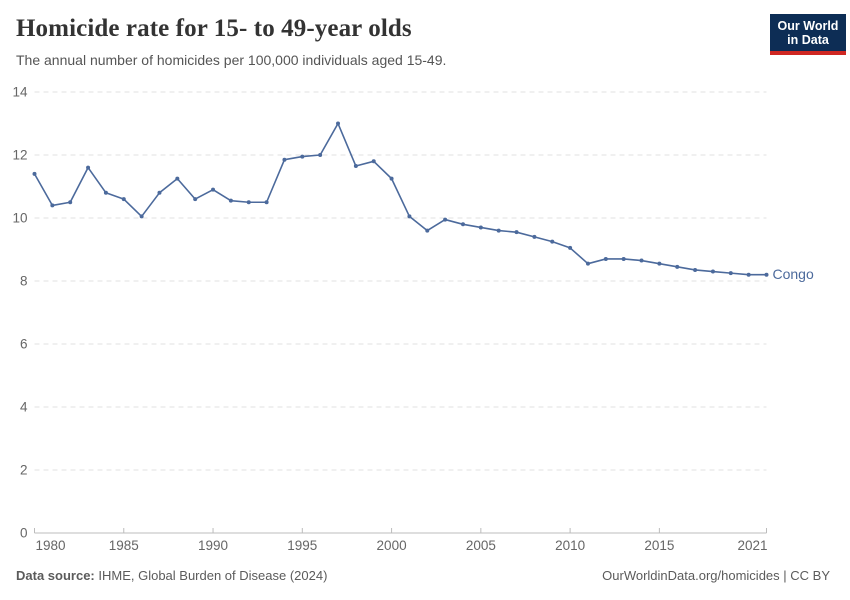 Image resolution: width=850 pixels, height=600 pixels. Describe the element at coordinates (355, 166) in the screenshot. I see `data-point-1998` at that location.